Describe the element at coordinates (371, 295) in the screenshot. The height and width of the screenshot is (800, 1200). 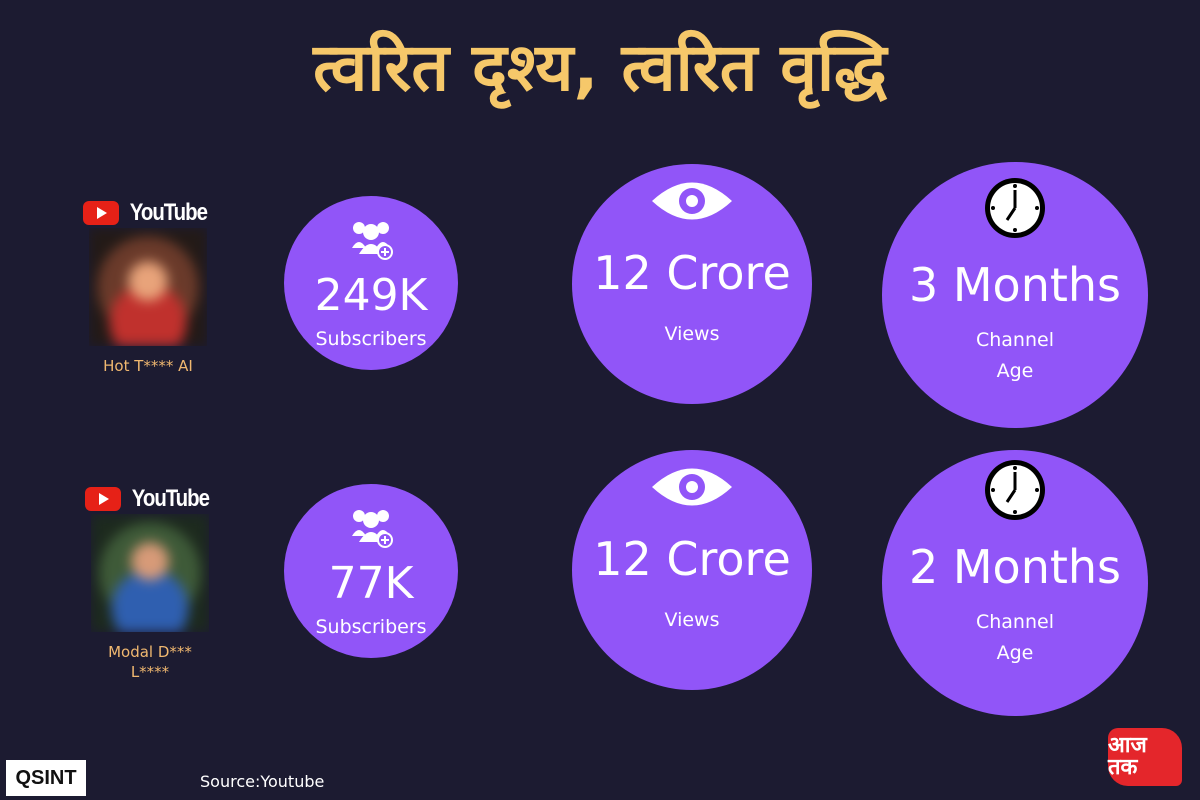
I see `subscribers-value: 249K` at that location.